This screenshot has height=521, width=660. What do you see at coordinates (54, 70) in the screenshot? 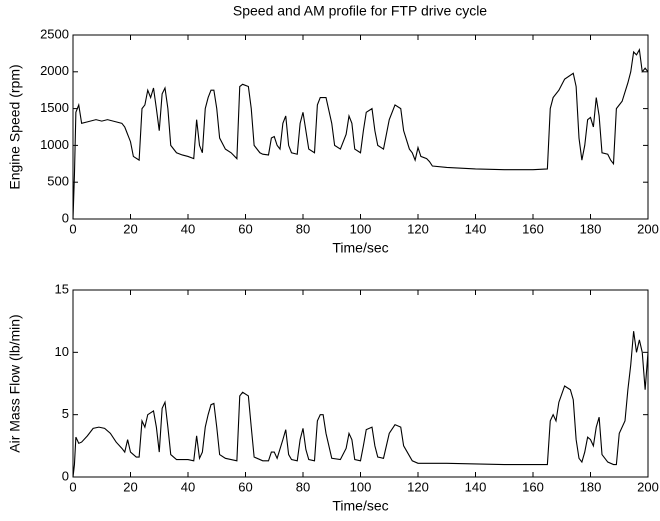
I see `y-tick-label: 2000` at bounding box center [54, 70].